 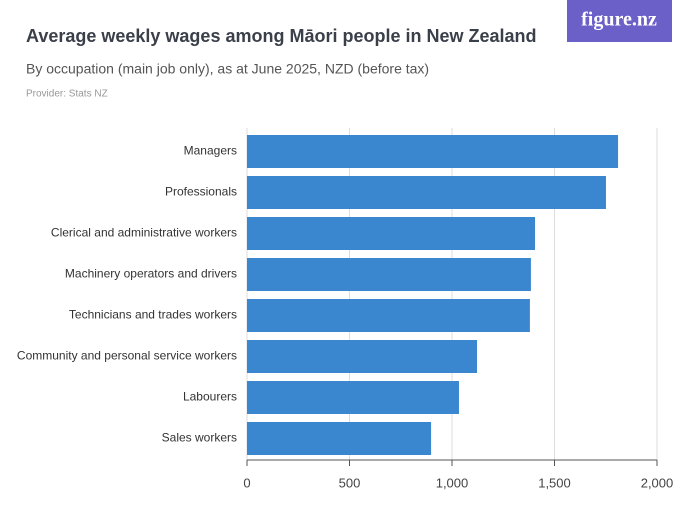 I want to click on y-tick-label: Community and personal service workers, so click(x=127, y=356).